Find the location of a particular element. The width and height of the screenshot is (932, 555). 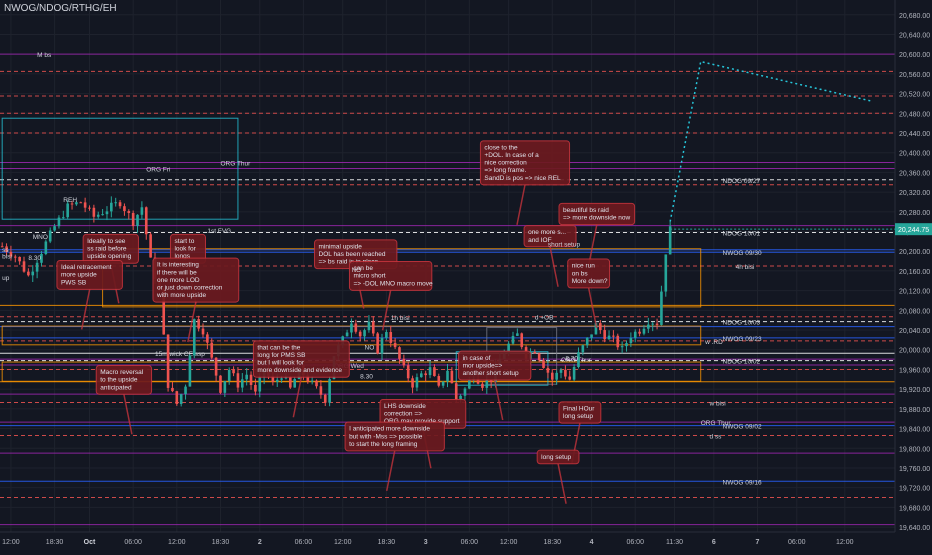

note-line: LHS downside is located at coordinates (405, 406).